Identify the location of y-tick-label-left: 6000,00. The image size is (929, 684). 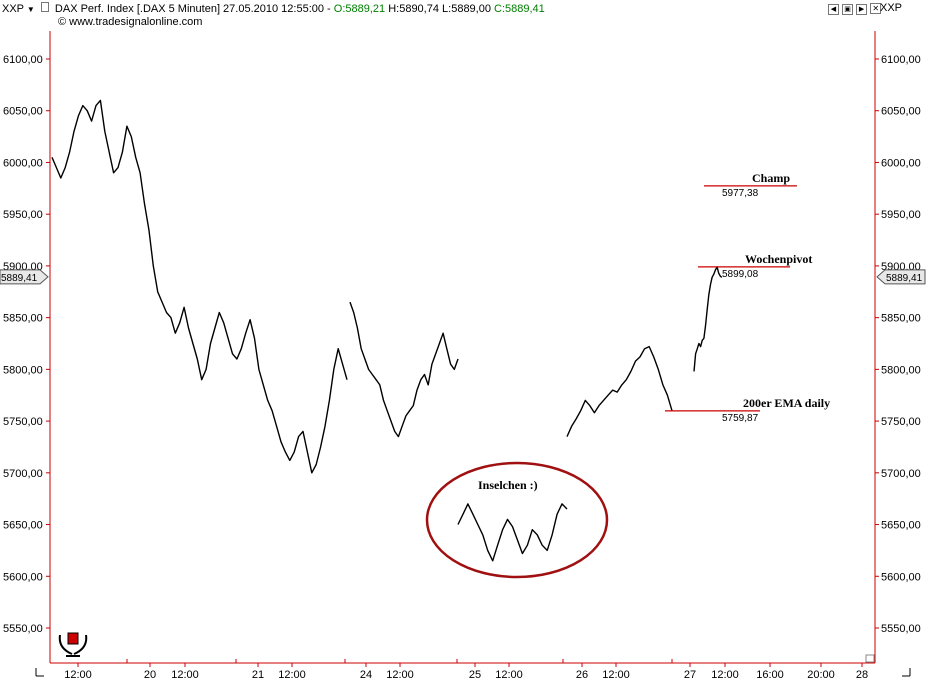
(23, 163).